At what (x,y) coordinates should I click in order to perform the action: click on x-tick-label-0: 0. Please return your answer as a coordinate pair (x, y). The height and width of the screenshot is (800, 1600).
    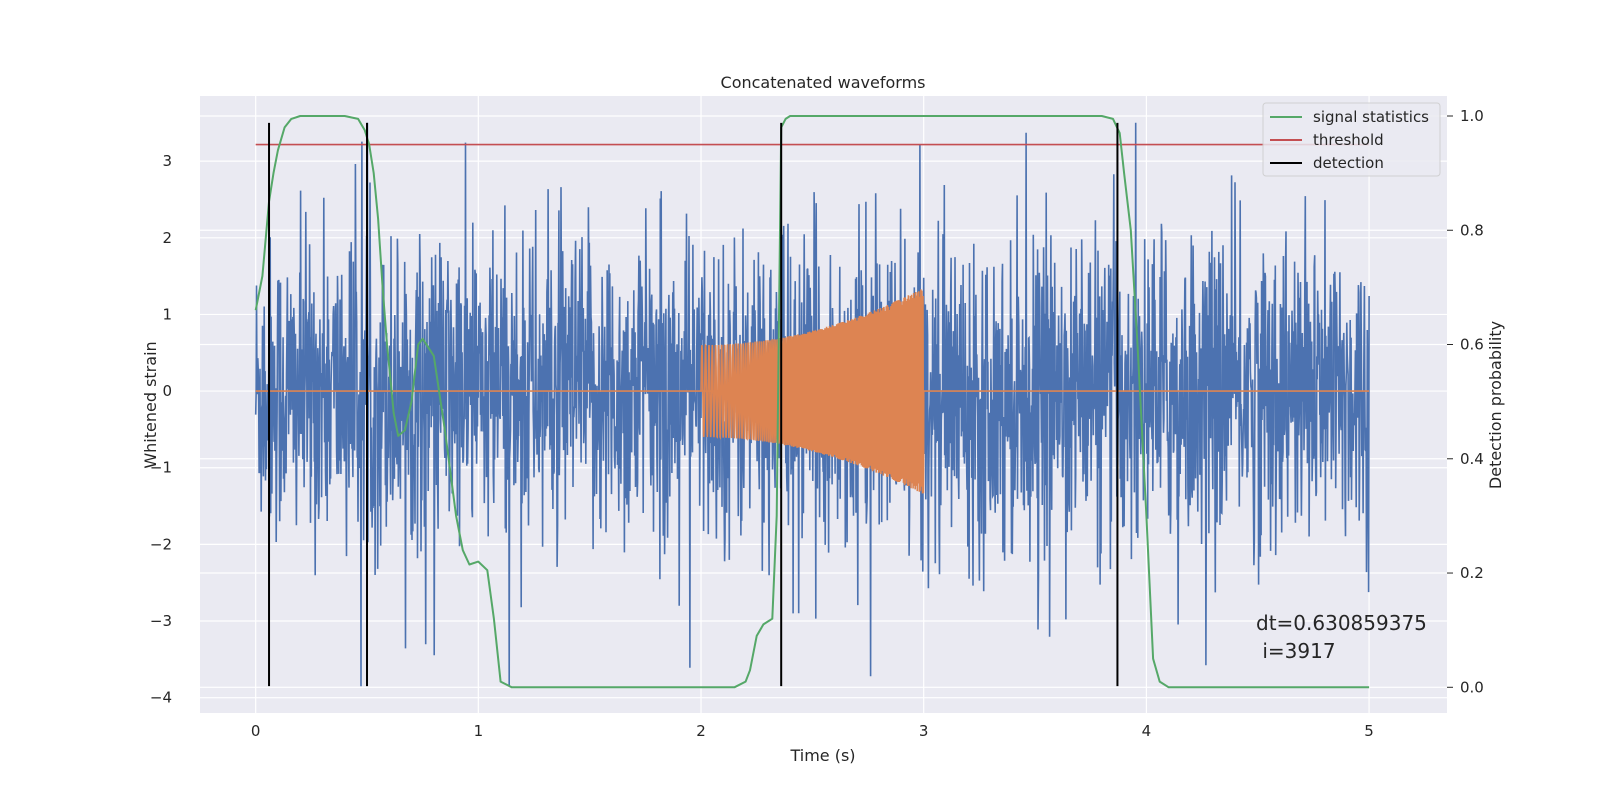
    Looking at the image, I should click on (256, 731).